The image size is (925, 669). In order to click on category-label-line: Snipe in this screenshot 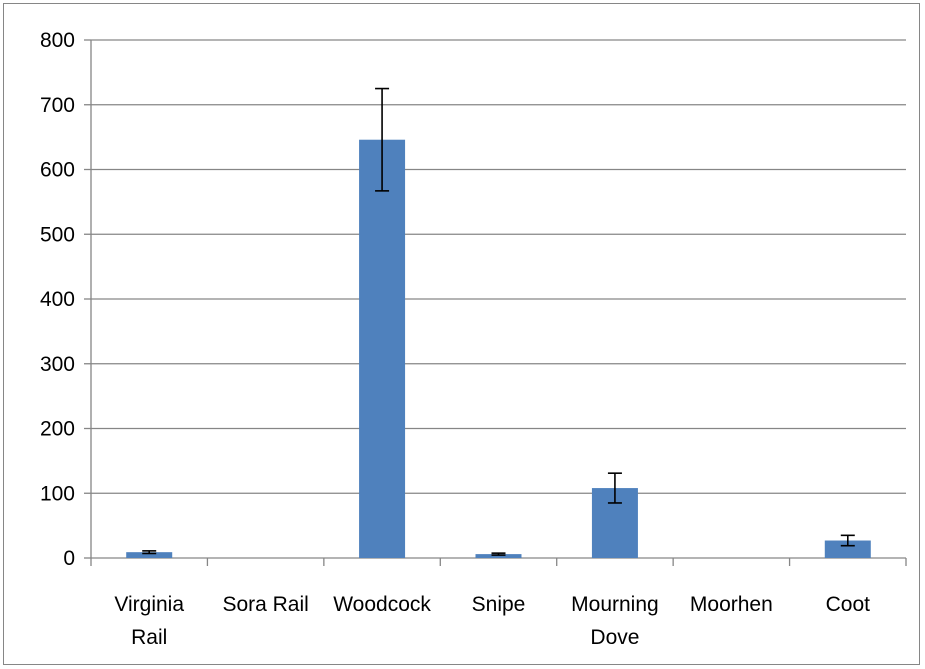, I will do `click(499, 604)`.